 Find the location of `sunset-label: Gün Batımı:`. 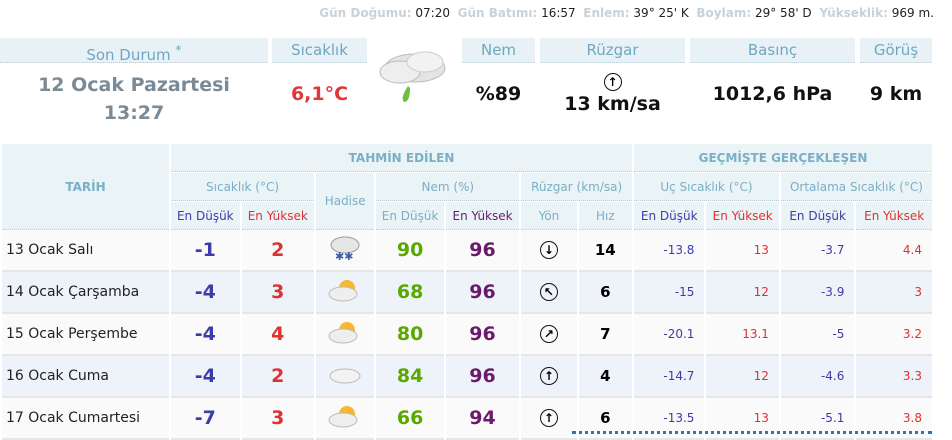

sunset-label: Gün Batımı: is located at coordinates (497, 13).